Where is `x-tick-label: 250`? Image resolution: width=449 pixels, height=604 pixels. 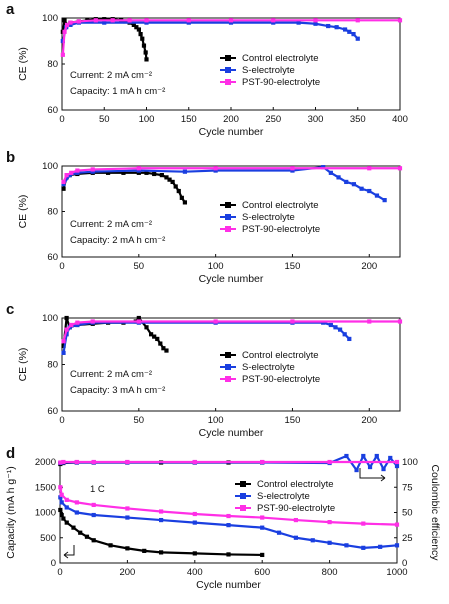 x-tick-label: 250 is located at coordinates (273, 119).